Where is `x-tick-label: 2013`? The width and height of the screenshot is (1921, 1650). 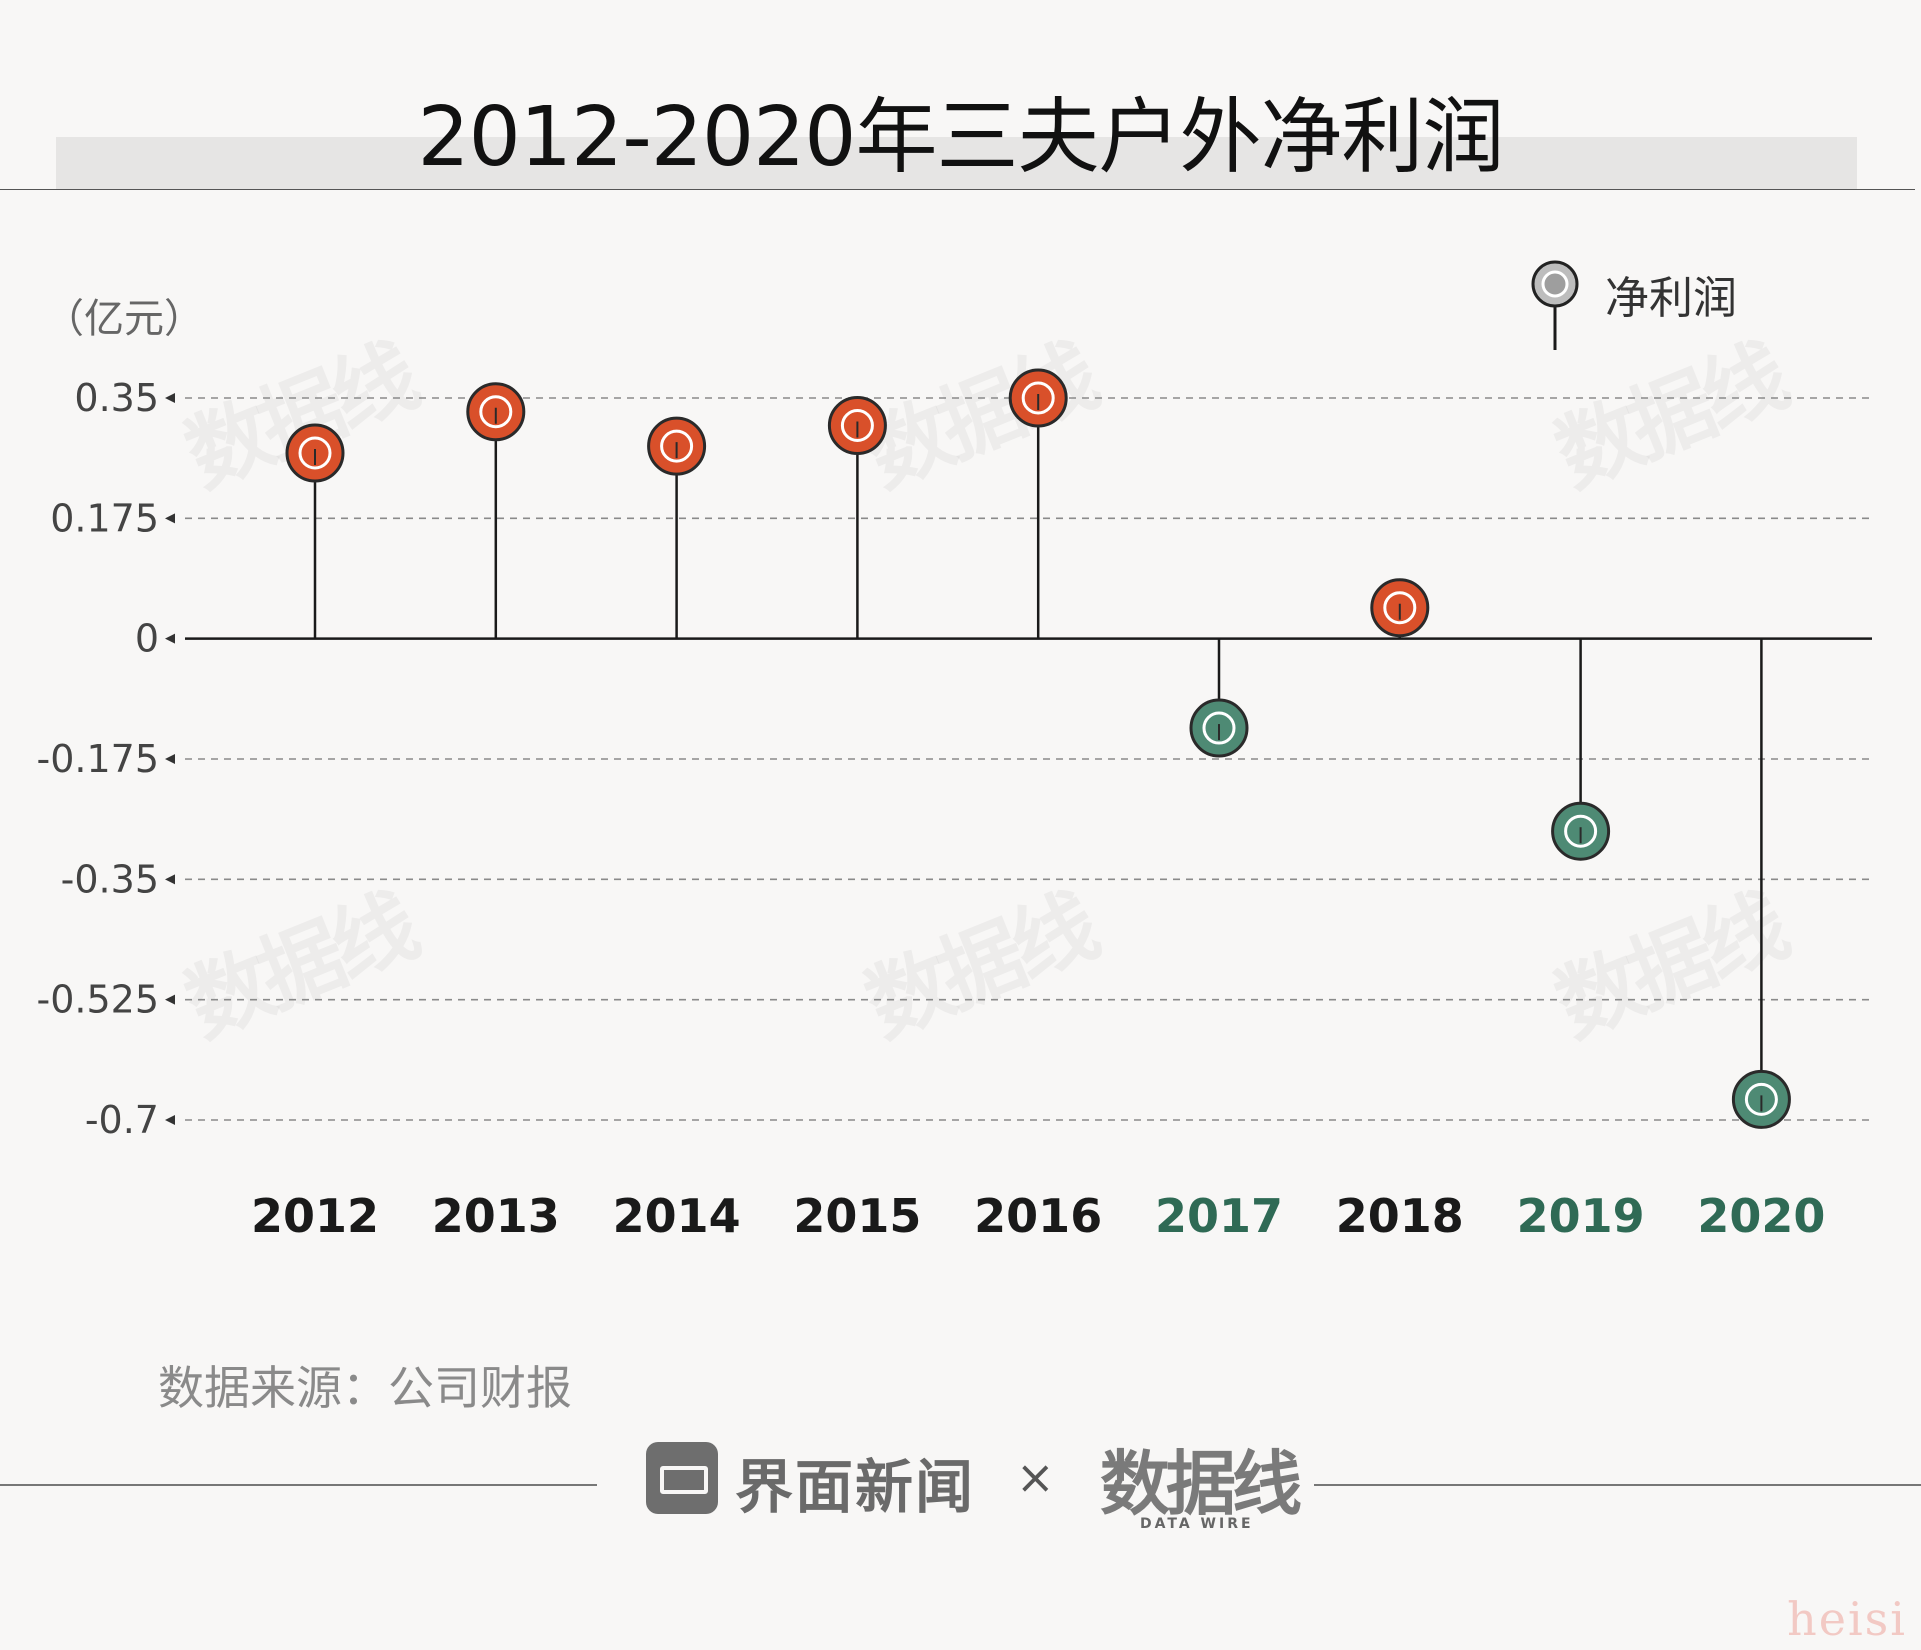
x-tick-label: 2013 is located at coordinates (496, 1216).